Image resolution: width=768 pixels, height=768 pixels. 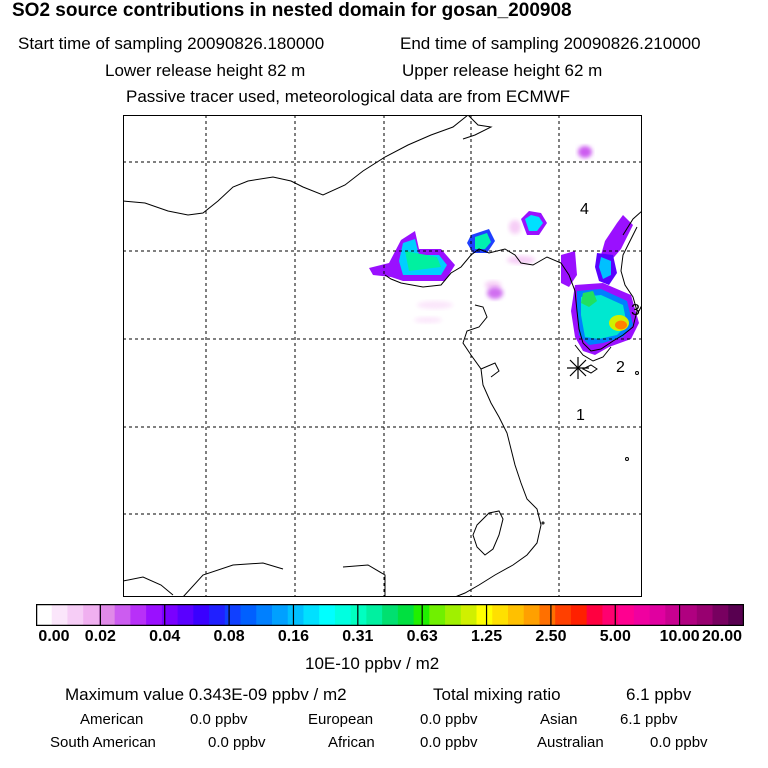 I want to click on colorbar-tick-label: 5.00, so click(x=615, y=636).